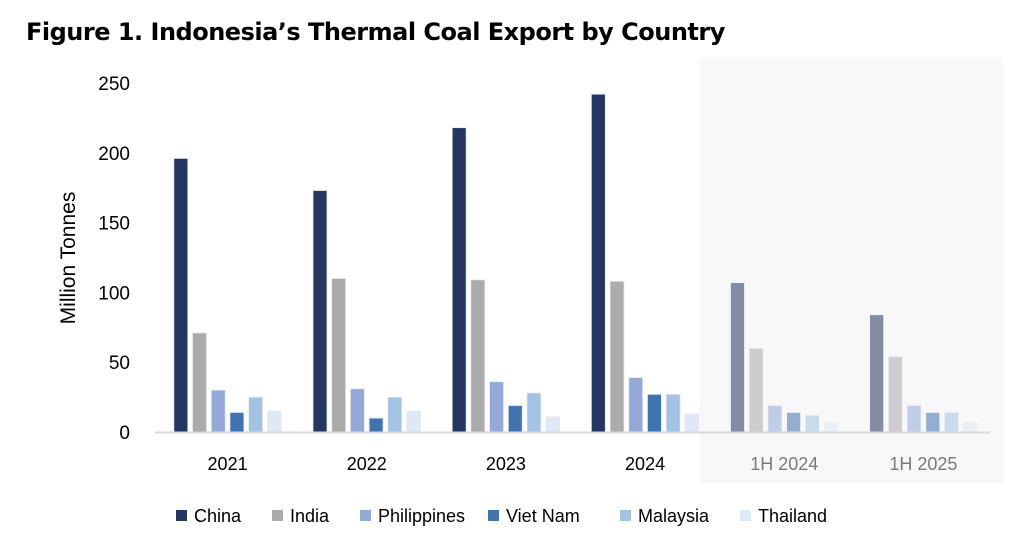 The image size is (1024, 551). What do you see at coordinates (543, 516) in the screenshot?
I see `legend-label: Viet Nam` at bounding box center [543, 516].